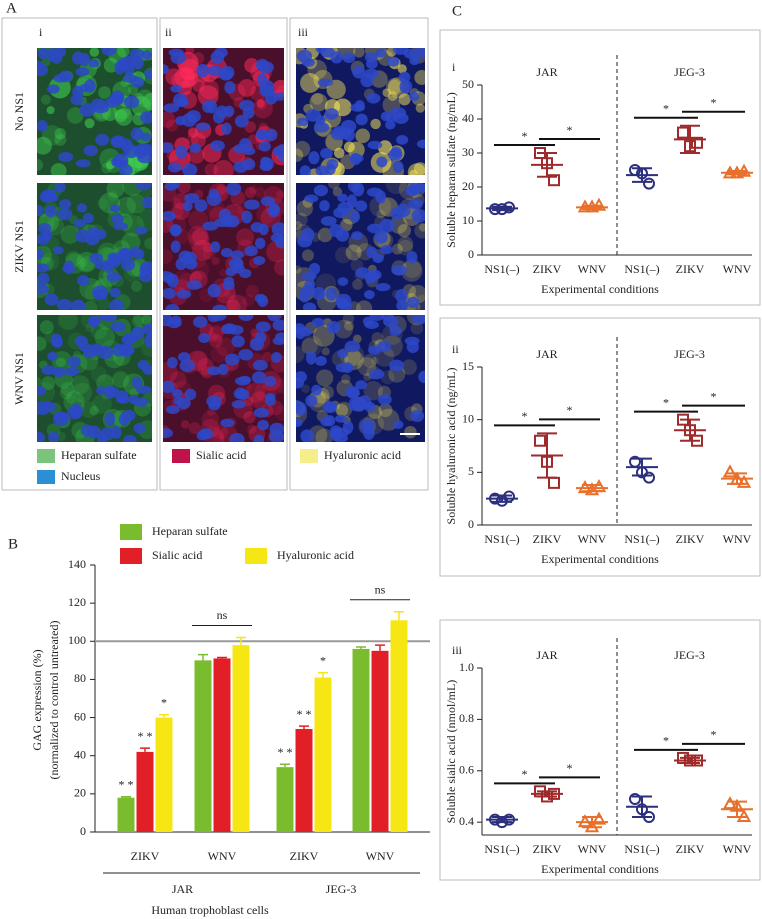  I want to click on y-tick-label: 10, so click(468, 418).